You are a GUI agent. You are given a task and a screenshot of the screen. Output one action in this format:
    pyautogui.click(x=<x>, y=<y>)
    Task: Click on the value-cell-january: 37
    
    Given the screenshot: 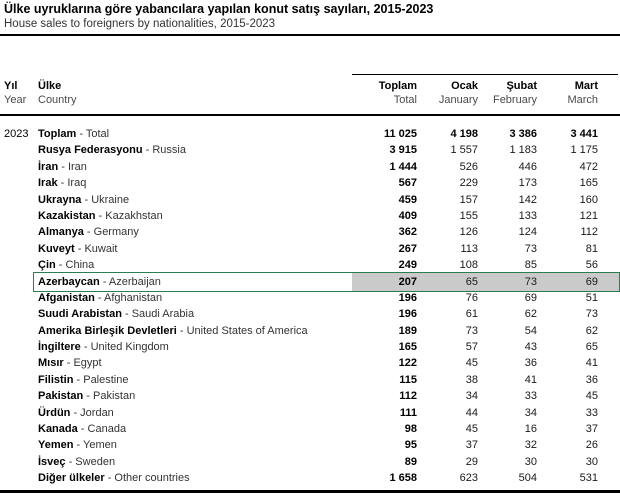 What is the action you would take?
    pyautogui.click(x=471, y=445)
    